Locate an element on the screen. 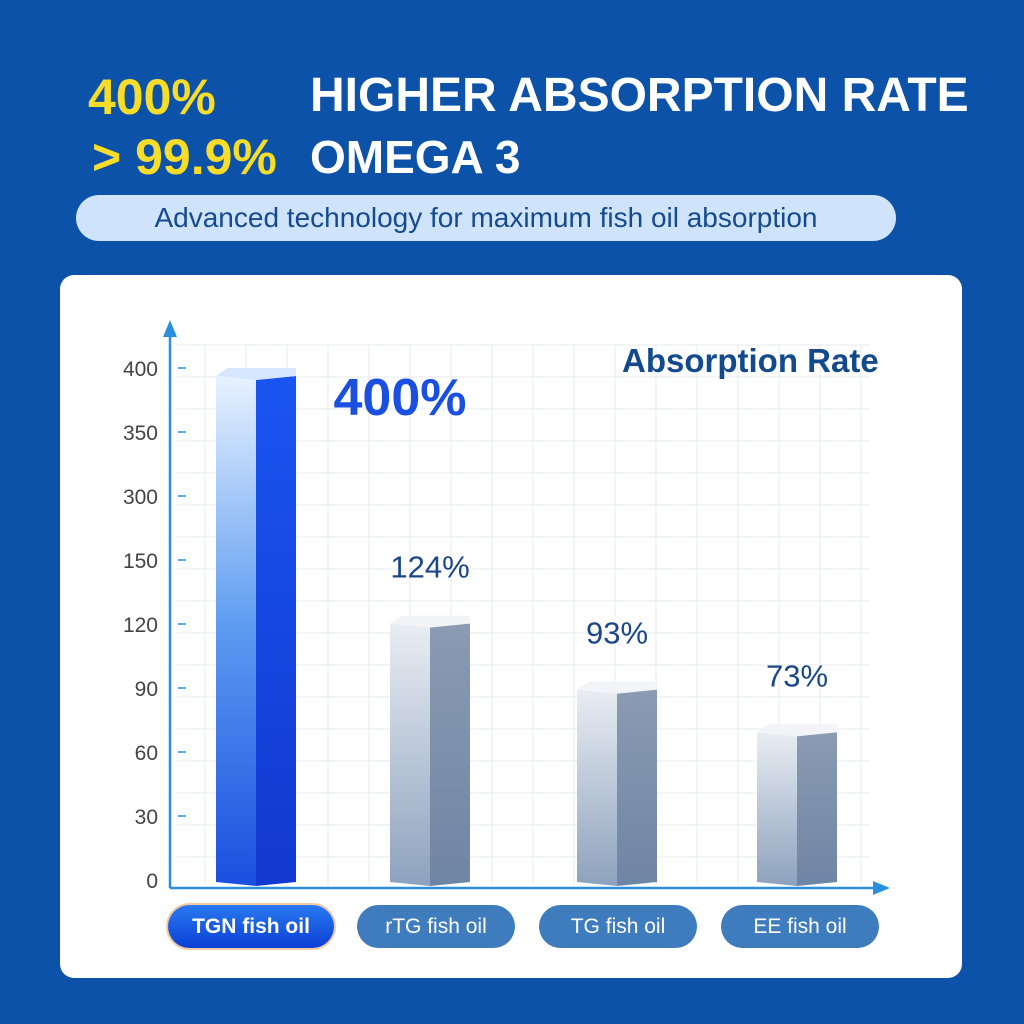 The image size is (1024, 1024). stat1-label: HIGHER ABSORPTION RATE is located at coordinates (639, 95).